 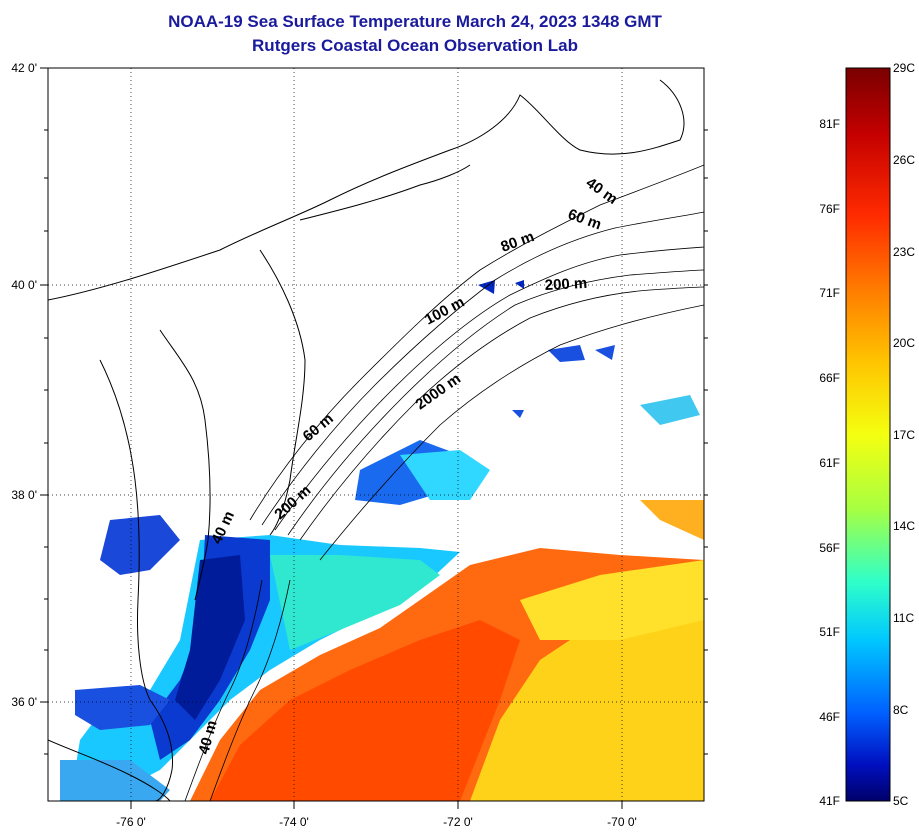 What do you see at coordinates (565, 284) in the screenshot?
I see `contour-label-200m-north: 200 m` at bounding box center [565, 284].